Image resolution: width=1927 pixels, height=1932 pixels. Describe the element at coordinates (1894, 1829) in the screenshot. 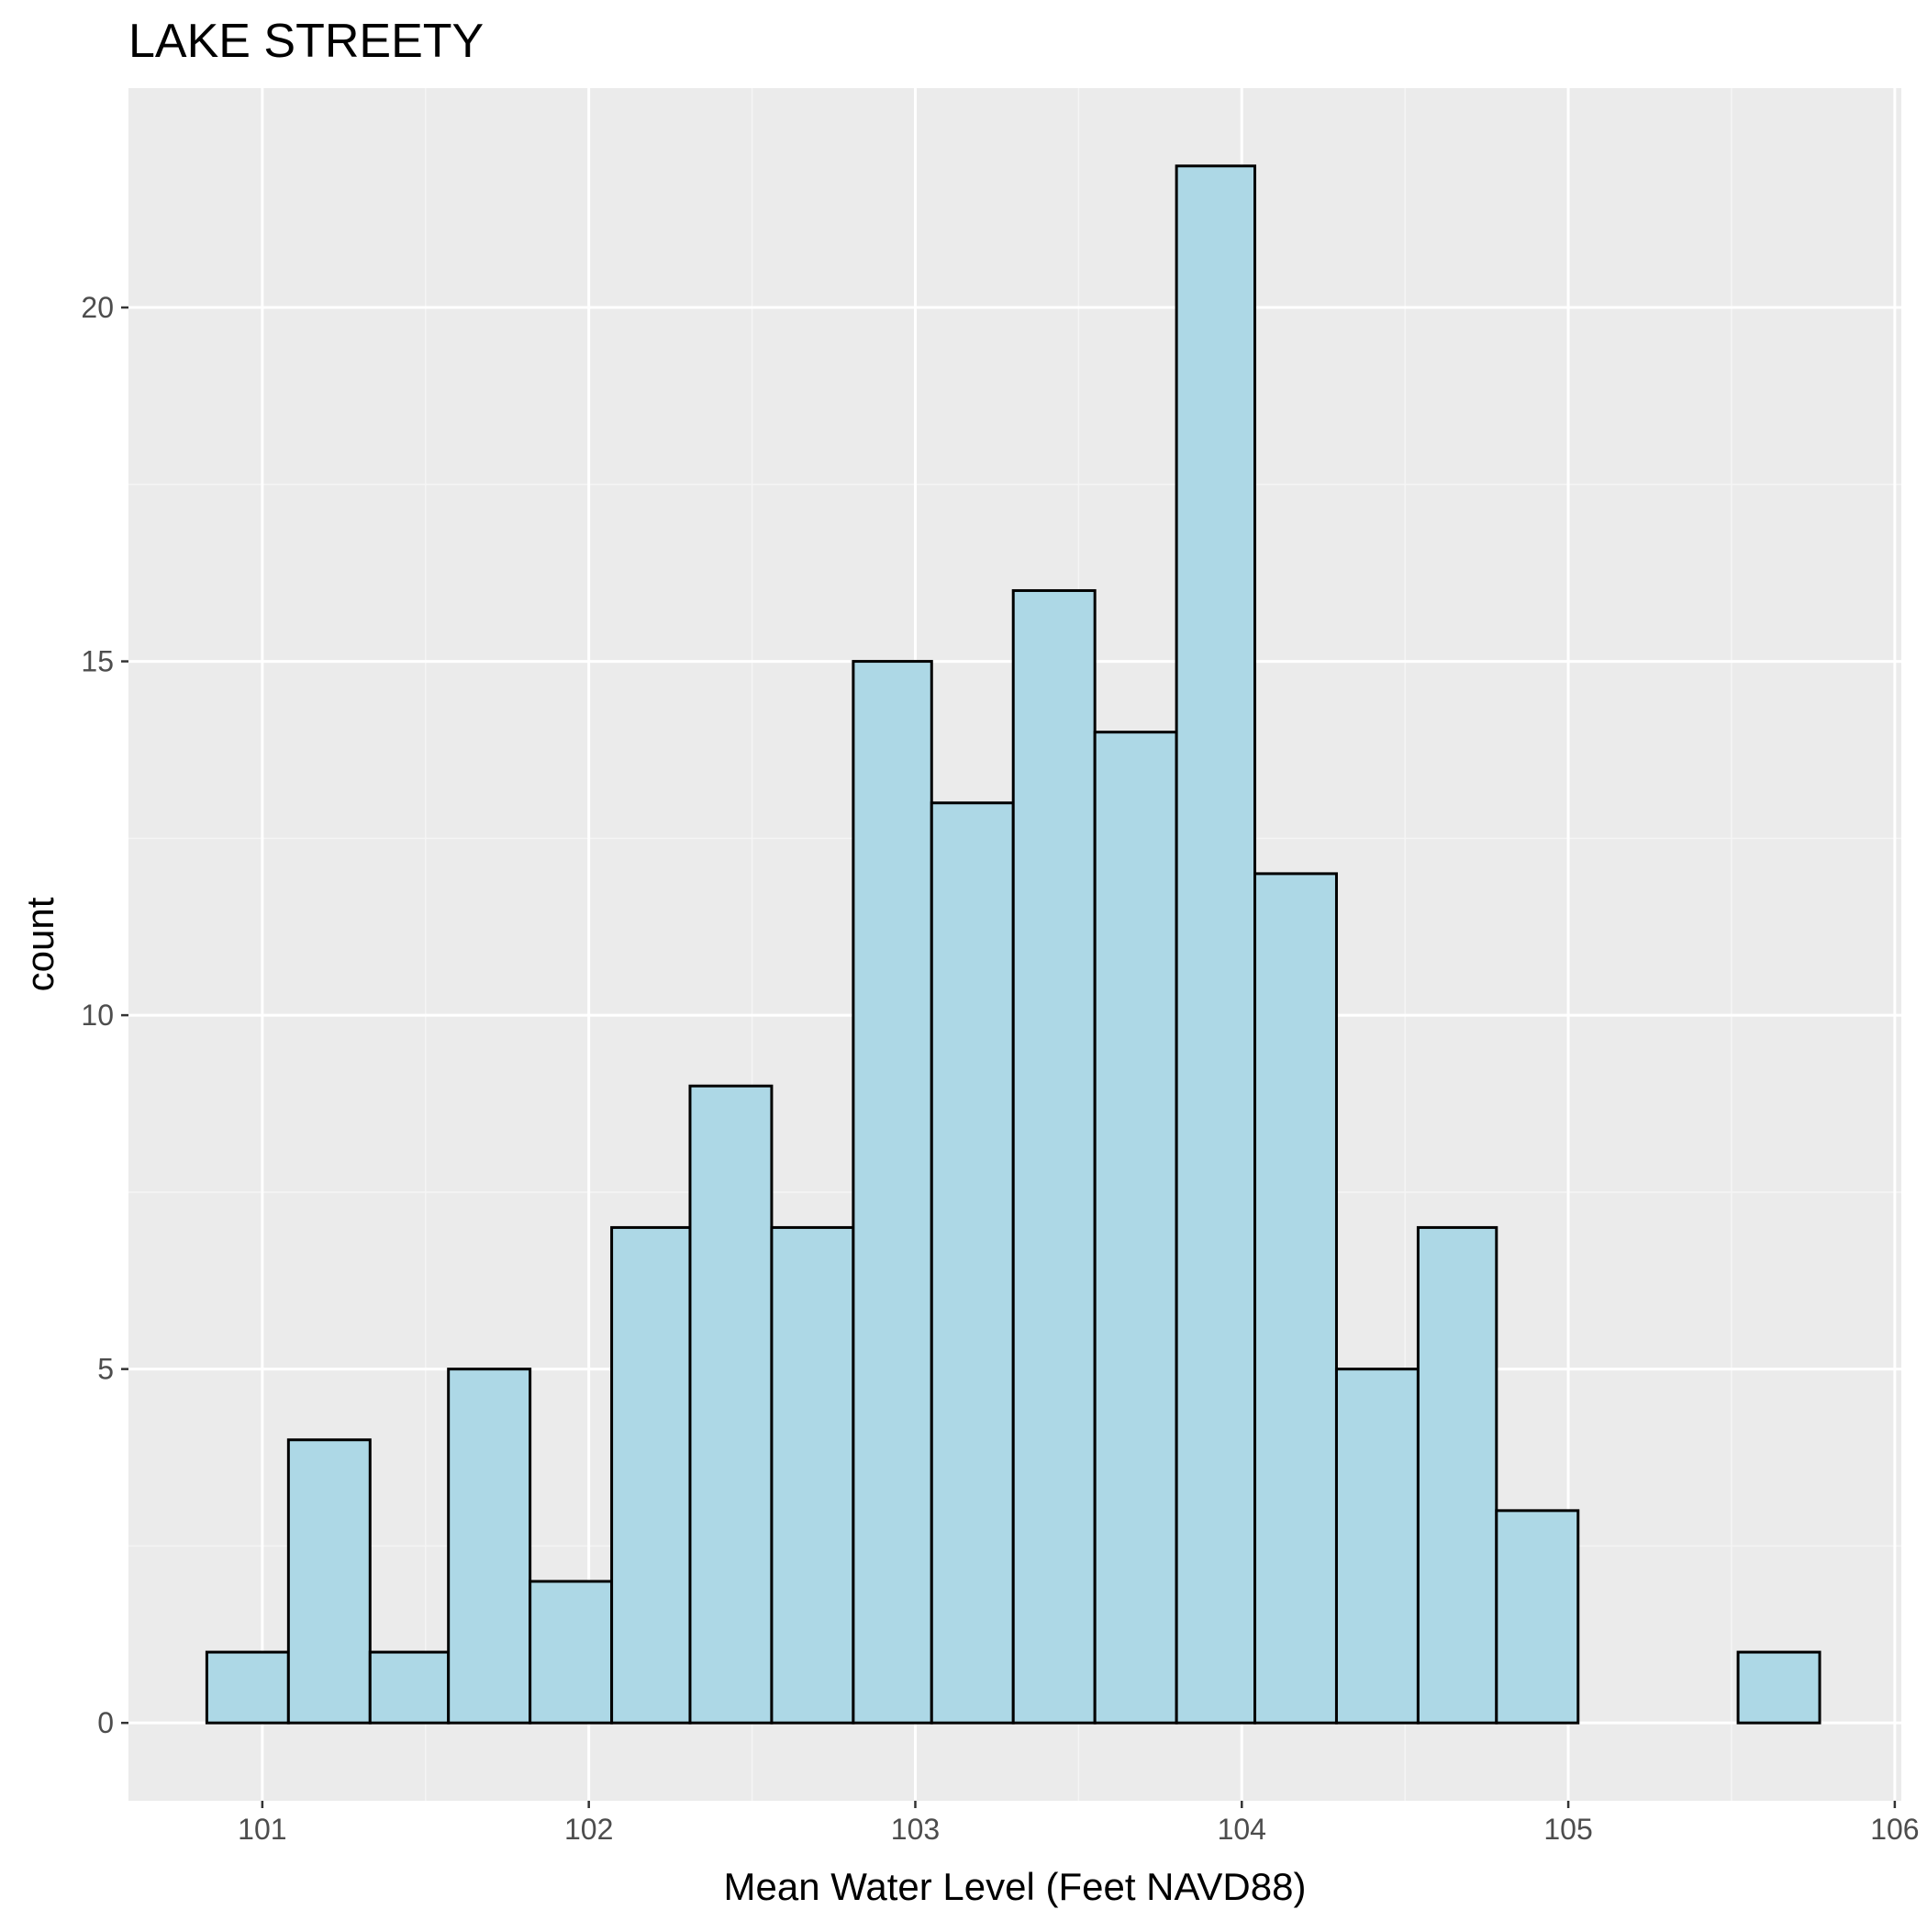

I see `x-tick-label: 106` at that location.